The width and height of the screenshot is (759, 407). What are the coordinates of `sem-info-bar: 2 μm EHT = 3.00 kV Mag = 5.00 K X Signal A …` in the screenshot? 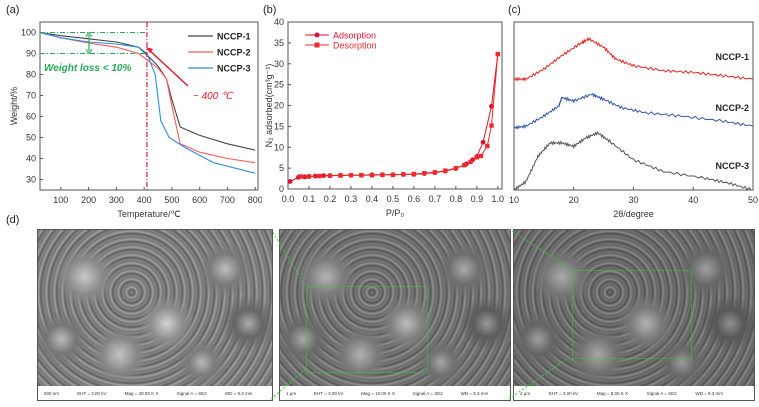 It's located at (634, 393).